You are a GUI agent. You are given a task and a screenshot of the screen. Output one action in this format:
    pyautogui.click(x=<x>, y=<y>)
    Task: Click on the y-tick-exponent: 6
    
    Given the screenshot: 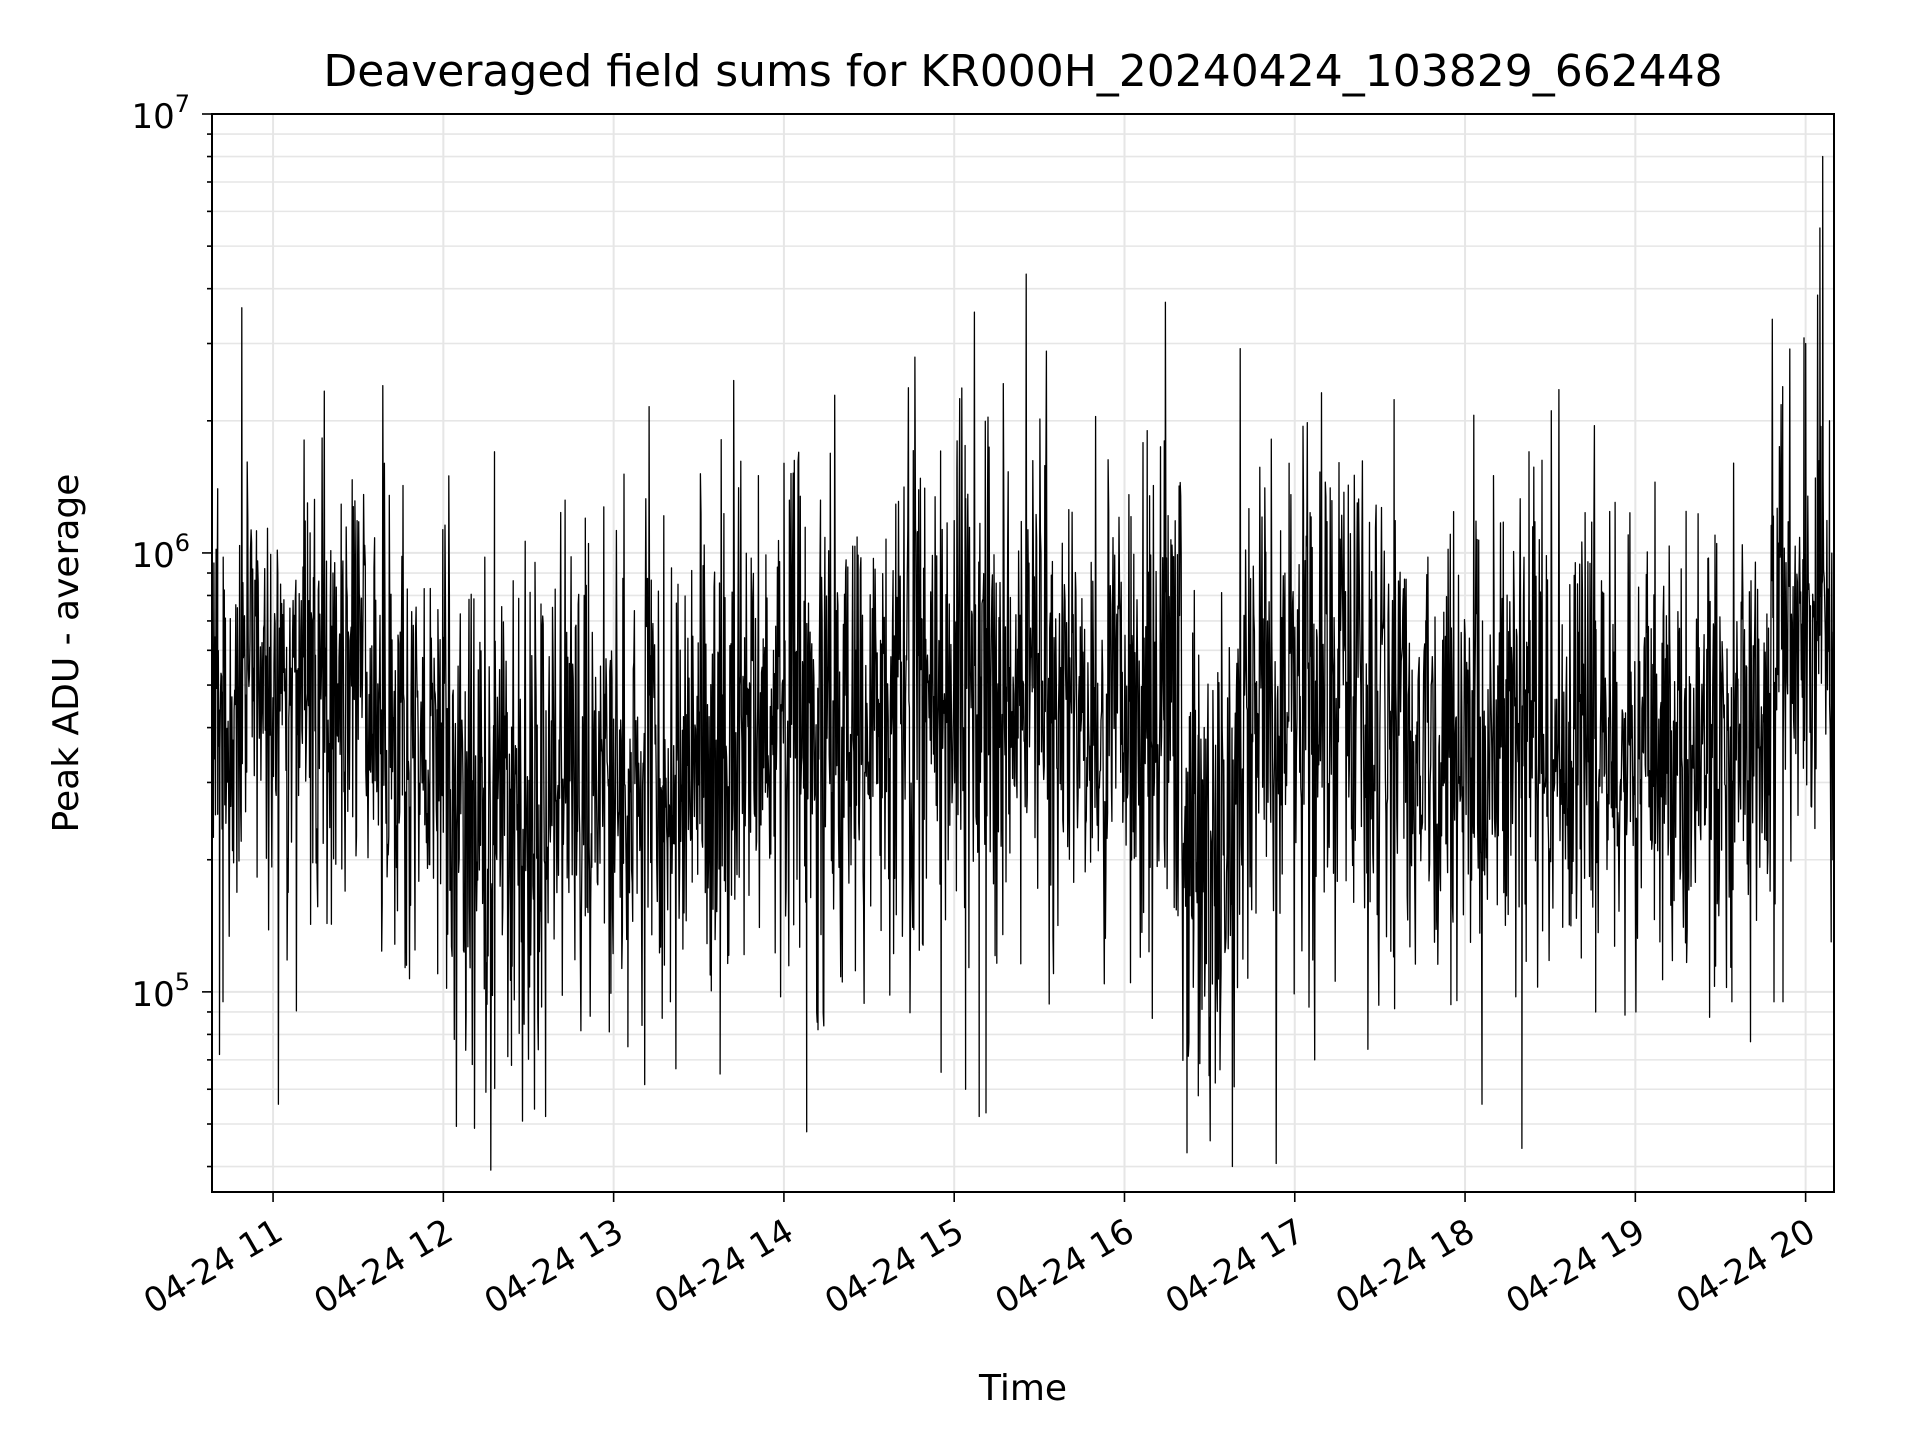 What is the action you would take?
    pyautogui.click(x=182, y=543)
    